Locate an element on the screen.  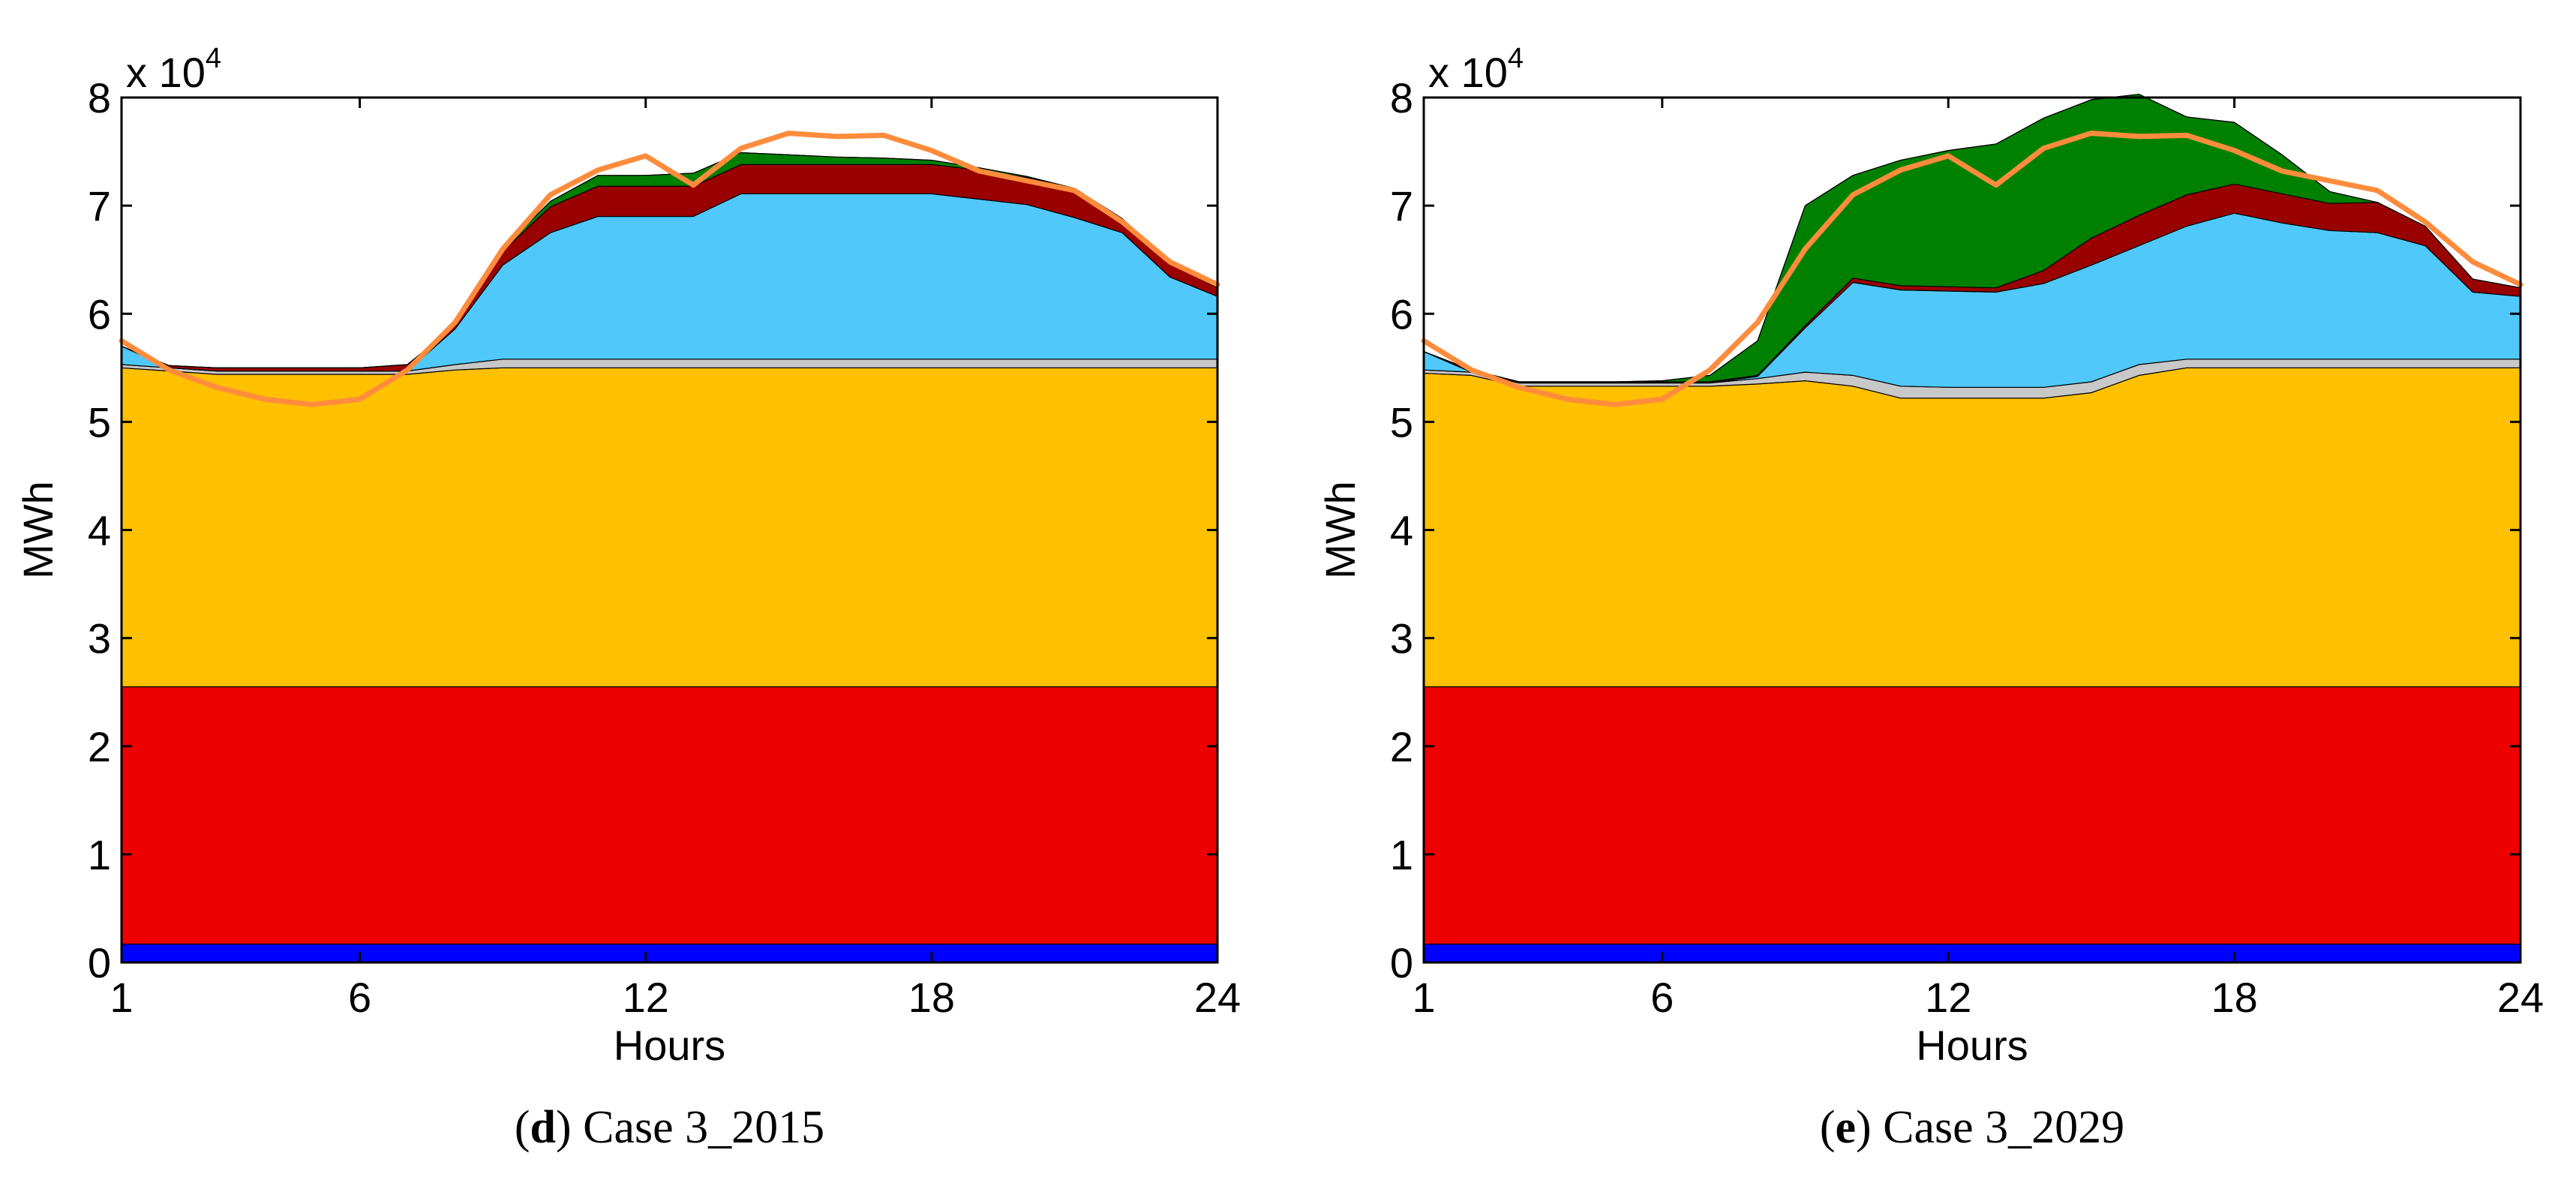
chart-e-y-tick-label-7: 7 is located at coordinates (1401, 206).